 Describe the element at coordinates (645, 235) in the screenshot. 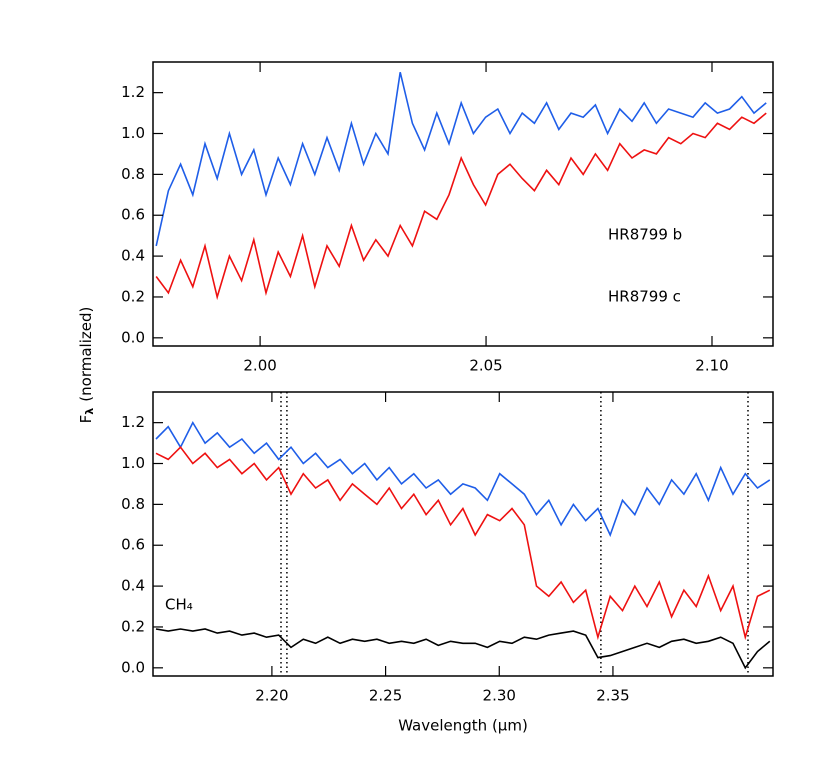

I see `series-label: HR8799 b` at that location.